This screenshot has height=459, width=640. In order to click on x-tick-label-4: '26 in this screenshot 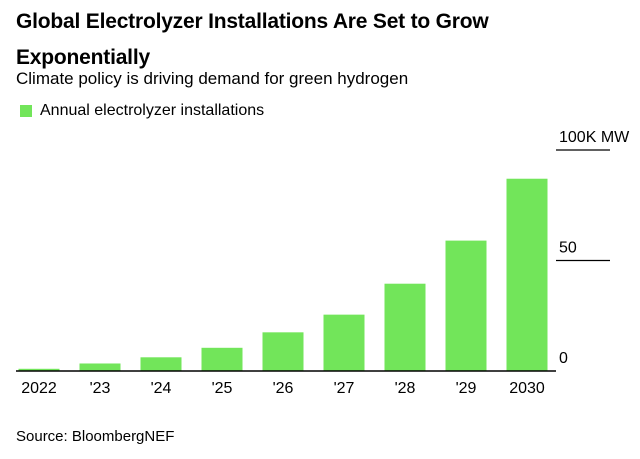, I will do `click(283, 388)`.